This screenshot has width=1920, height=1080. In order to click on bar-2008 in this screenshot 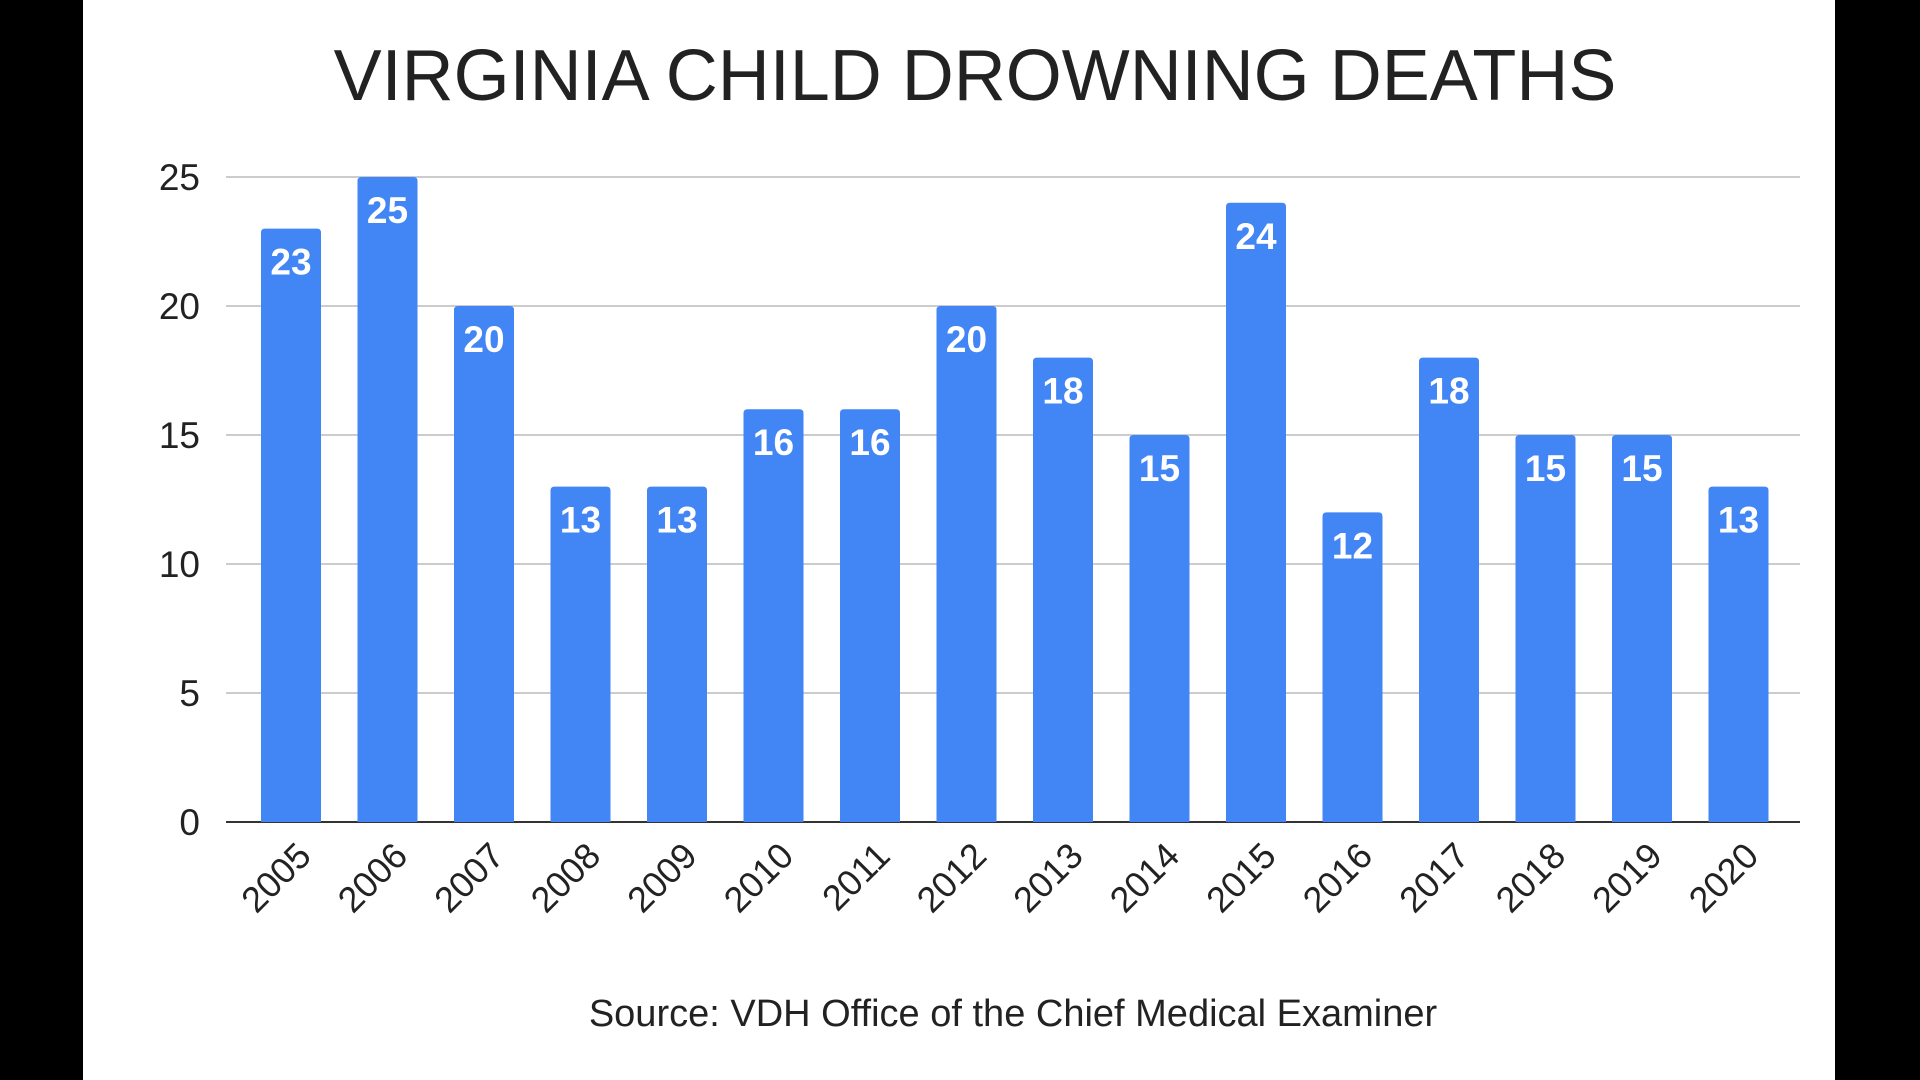, I will do `click(580, 654)`.